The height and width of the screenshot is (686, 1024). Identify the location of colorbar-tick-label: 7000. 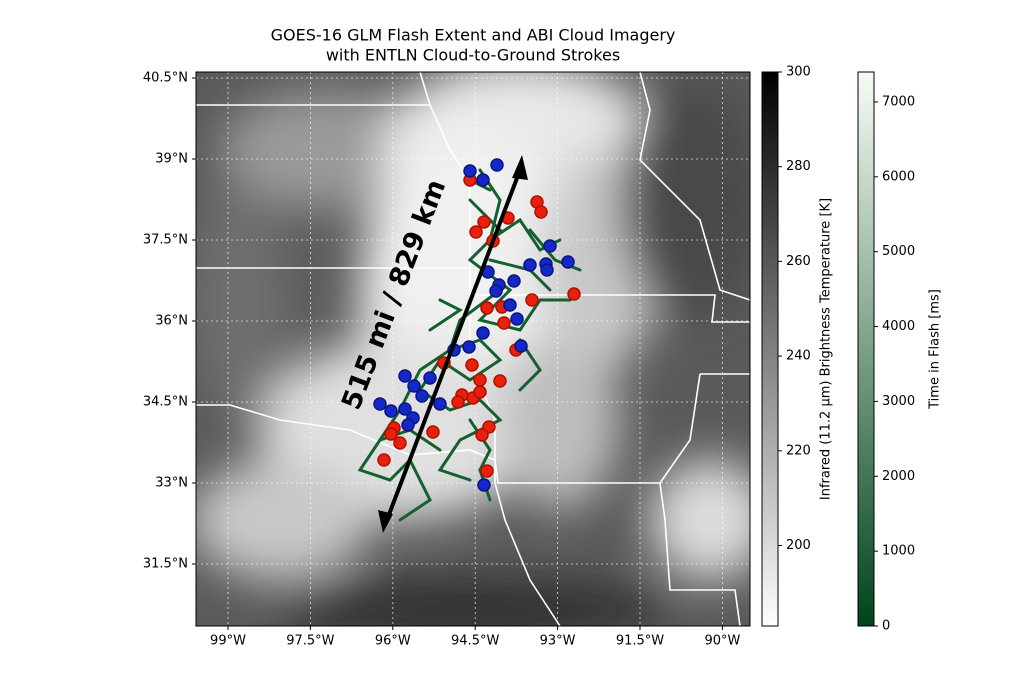
(898, 101).